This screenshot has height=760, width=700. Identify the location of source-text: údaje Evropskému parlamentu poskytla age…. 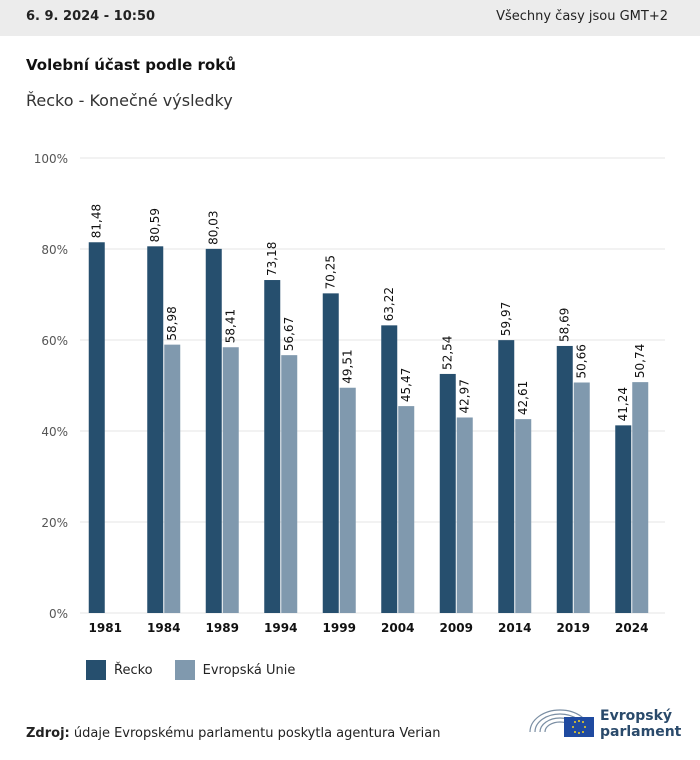
(257, 733).